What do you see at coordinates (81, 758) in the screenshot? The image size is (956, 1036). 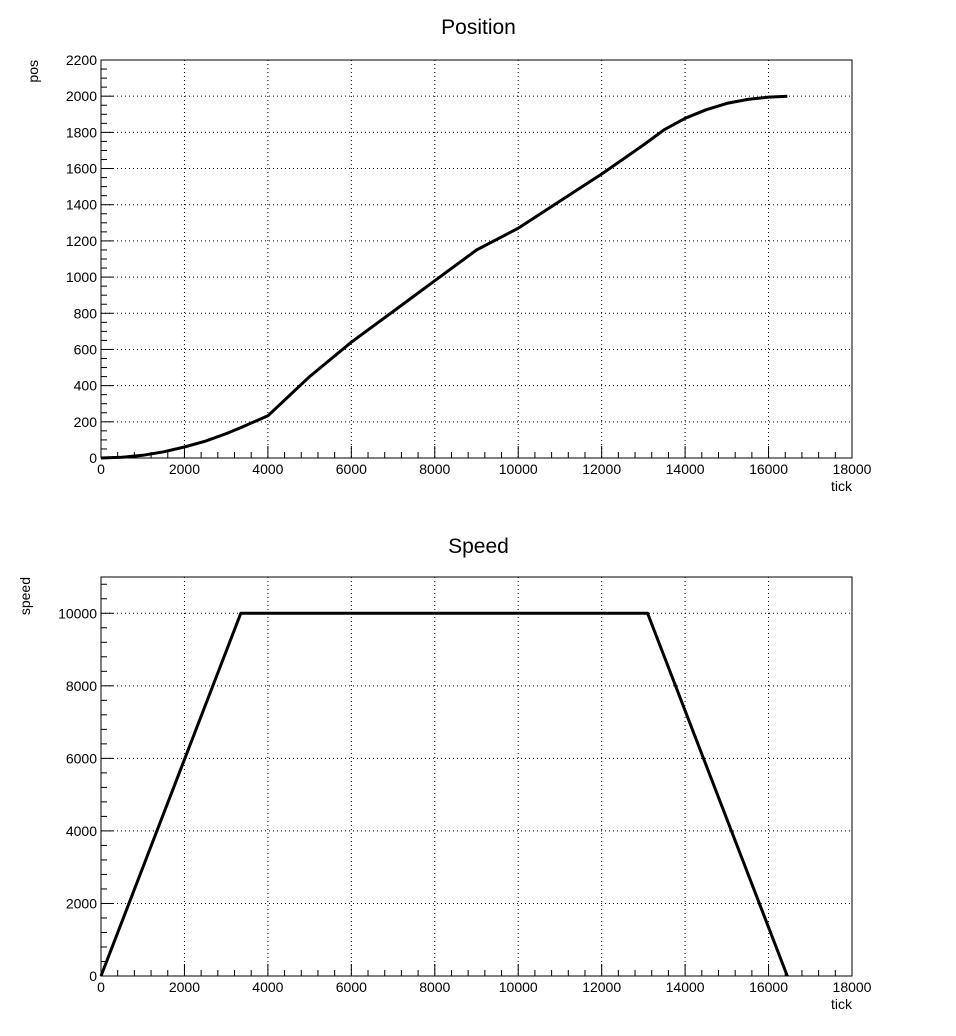 I see `chart-2-y-tick-label: 6000` at bounding box center [81, 758].